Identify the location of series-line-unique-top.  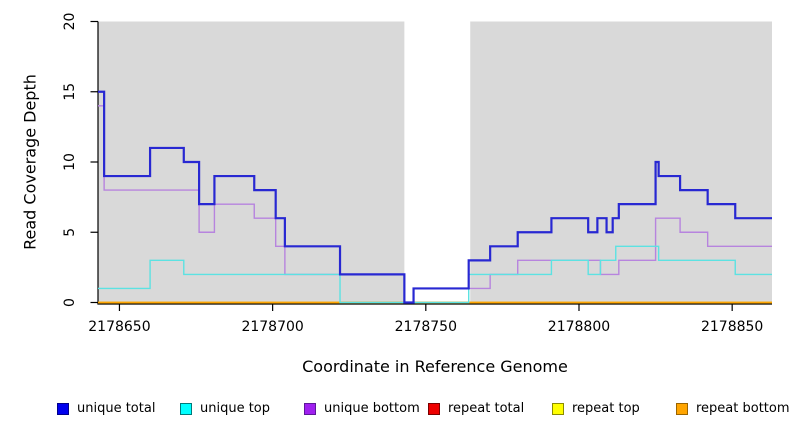
(435, 274).